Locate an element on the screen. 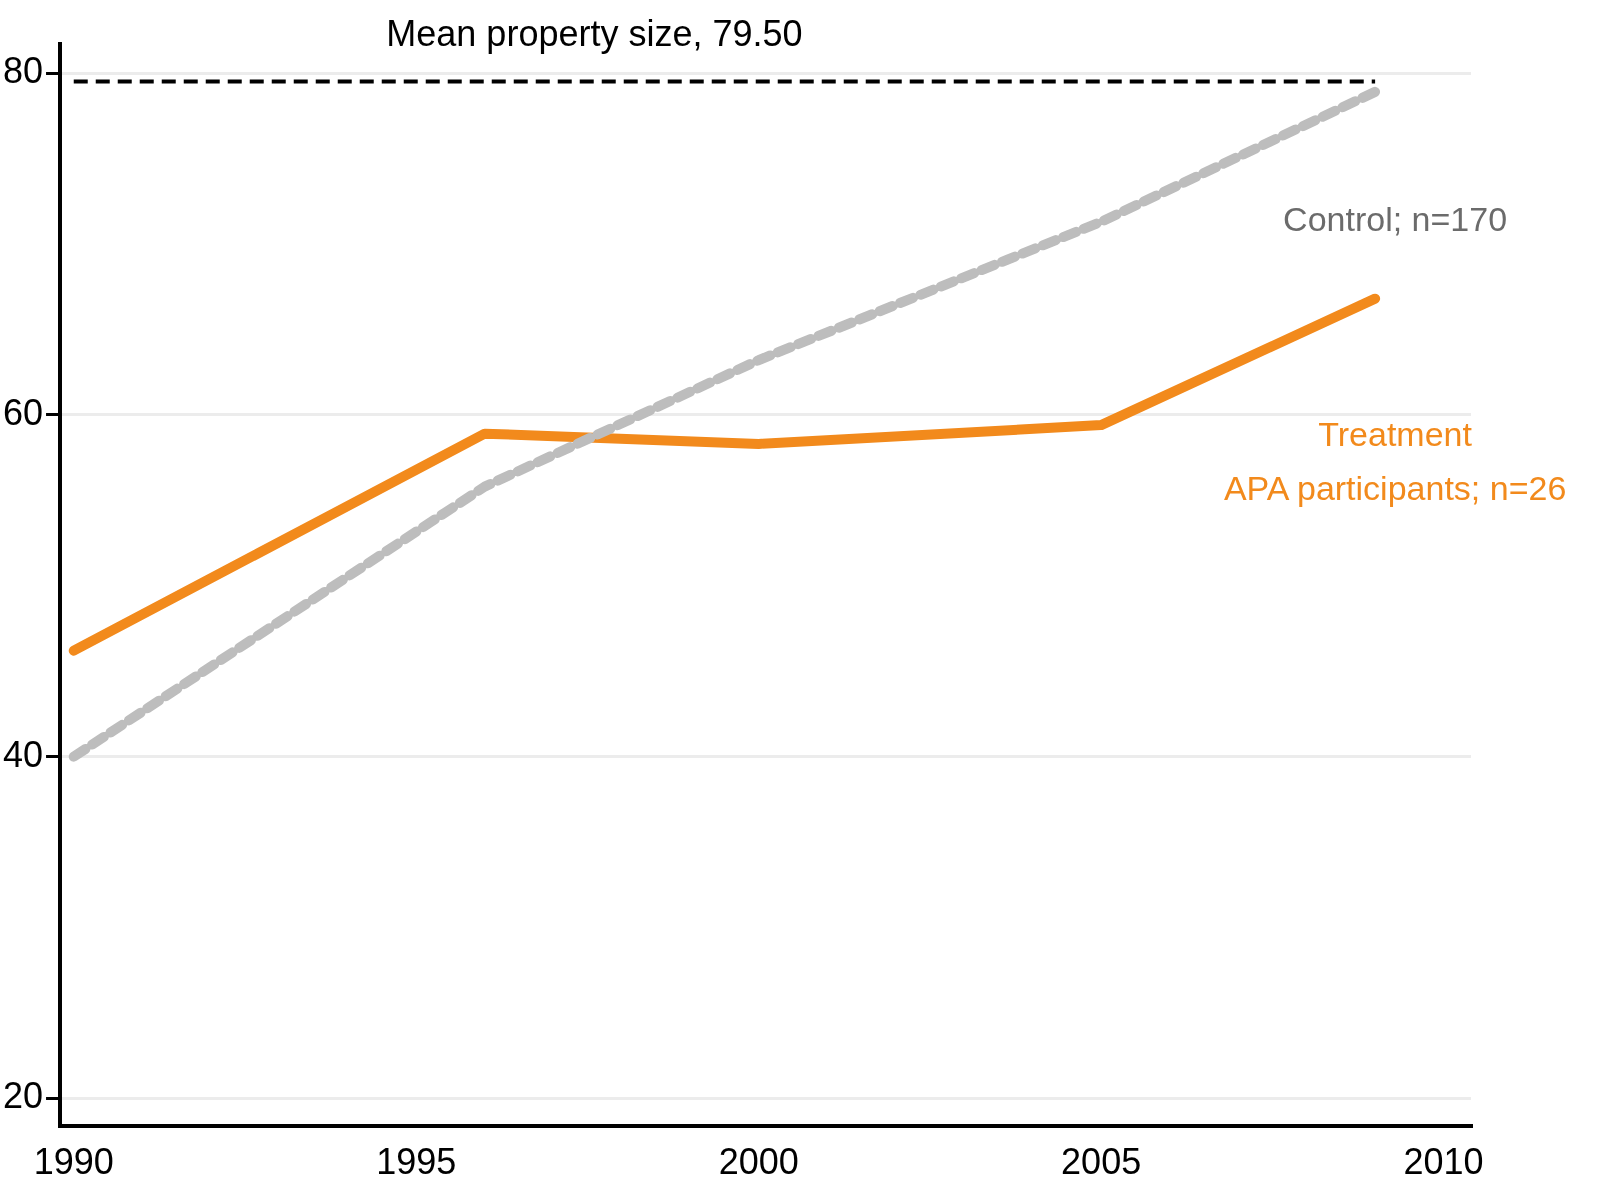  x-tick-label: 2005 is located at coordinates (1101, 1162).